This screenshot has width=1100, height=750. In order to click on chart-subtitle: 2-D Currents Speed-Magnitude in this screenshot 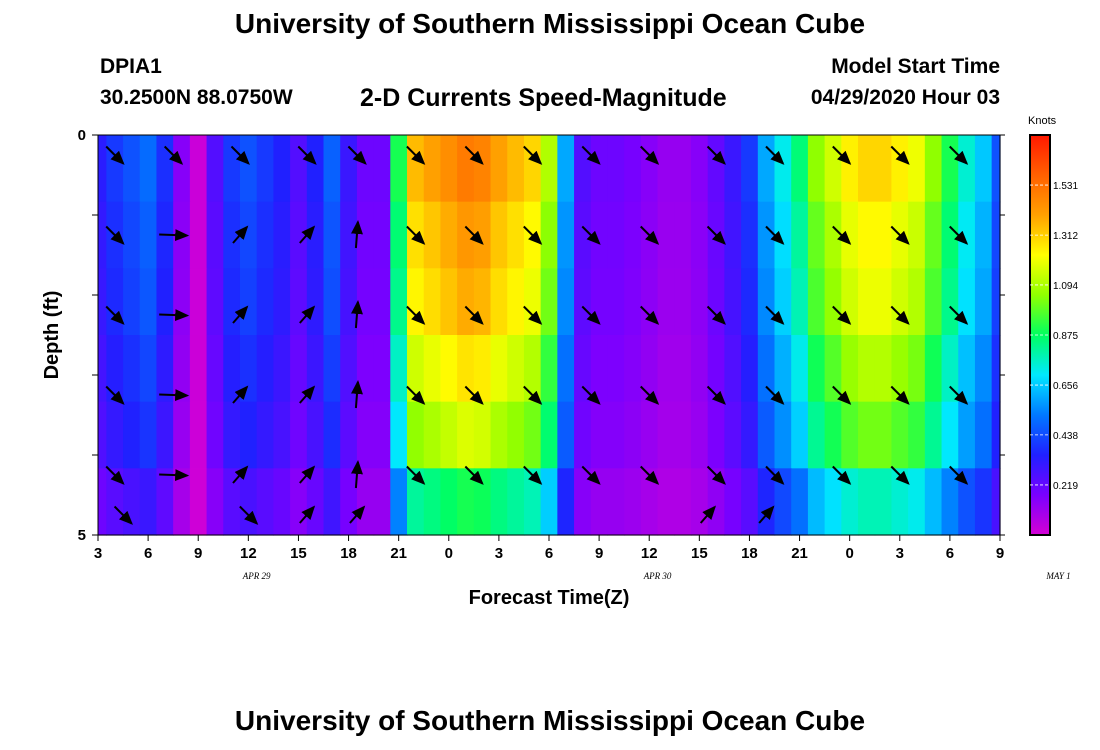, I will do `click(543, 98)`.